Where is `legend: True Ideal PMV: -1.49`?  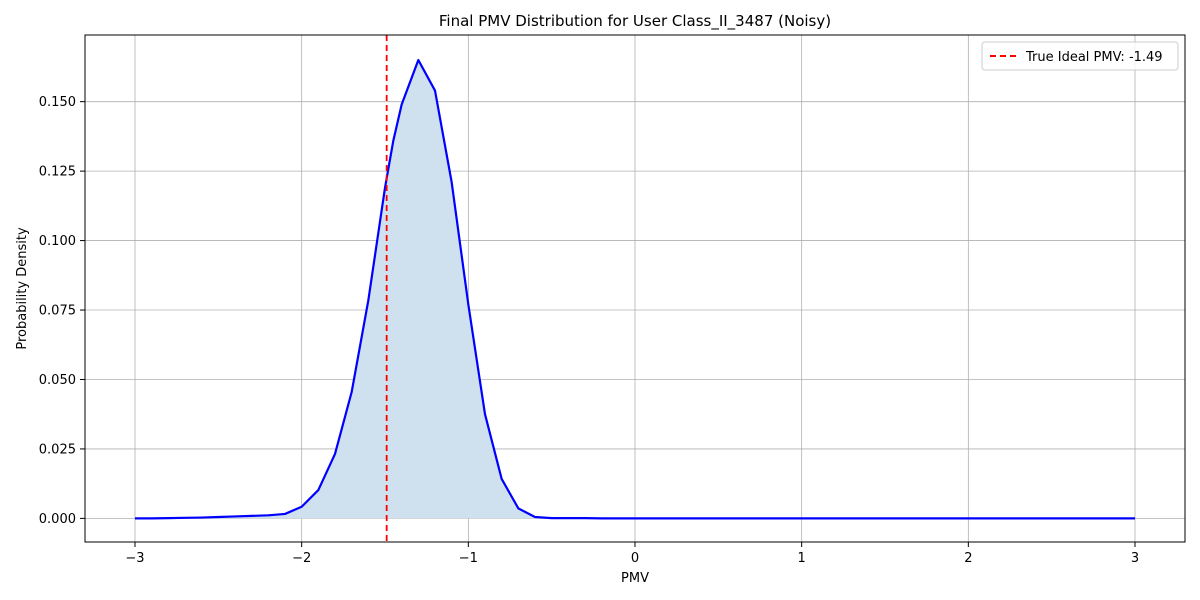 legend: True Ideal PMV: -1.49 is located at coordinates (1080, 56).